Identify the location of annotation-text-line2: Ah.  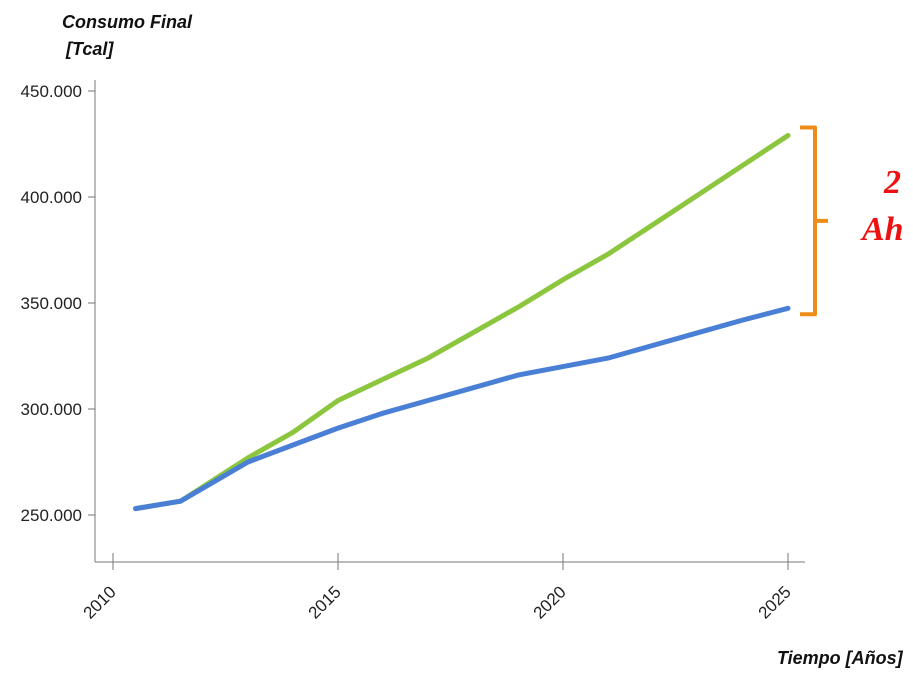
(882, 229).